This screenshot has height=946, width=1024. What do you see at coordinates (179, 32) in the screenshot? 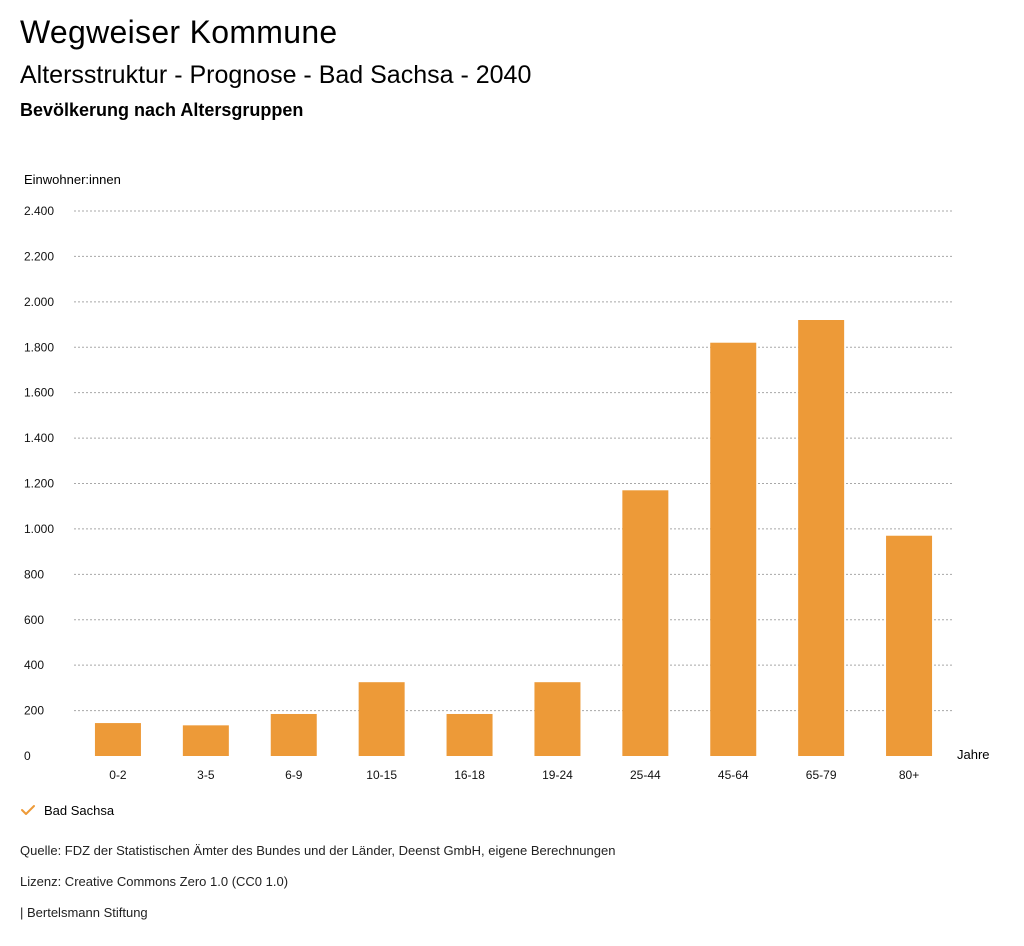
I see `page-title: Wegweiser Kommune` at bounding box center [179, 32].